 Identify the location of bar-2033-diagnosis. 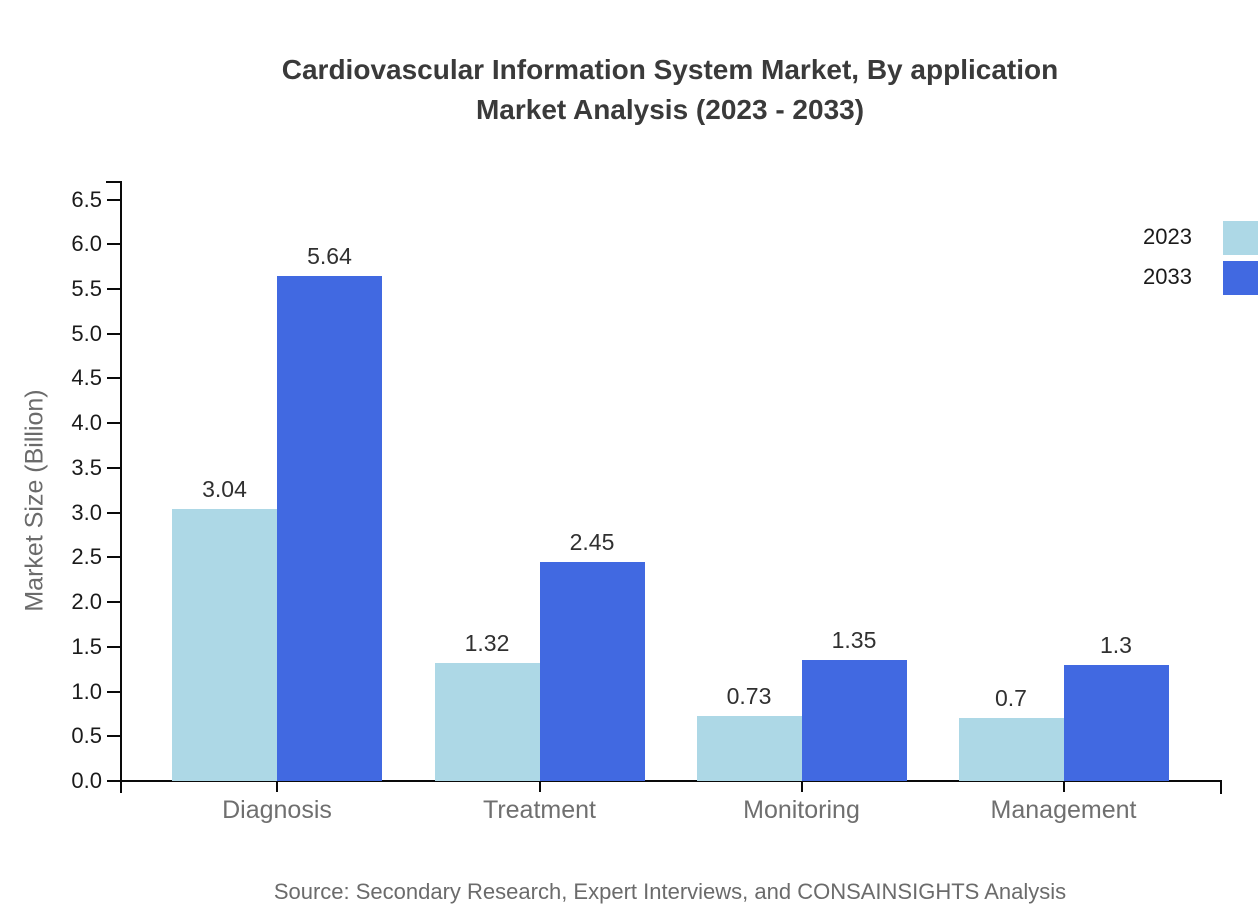
(329, 528).